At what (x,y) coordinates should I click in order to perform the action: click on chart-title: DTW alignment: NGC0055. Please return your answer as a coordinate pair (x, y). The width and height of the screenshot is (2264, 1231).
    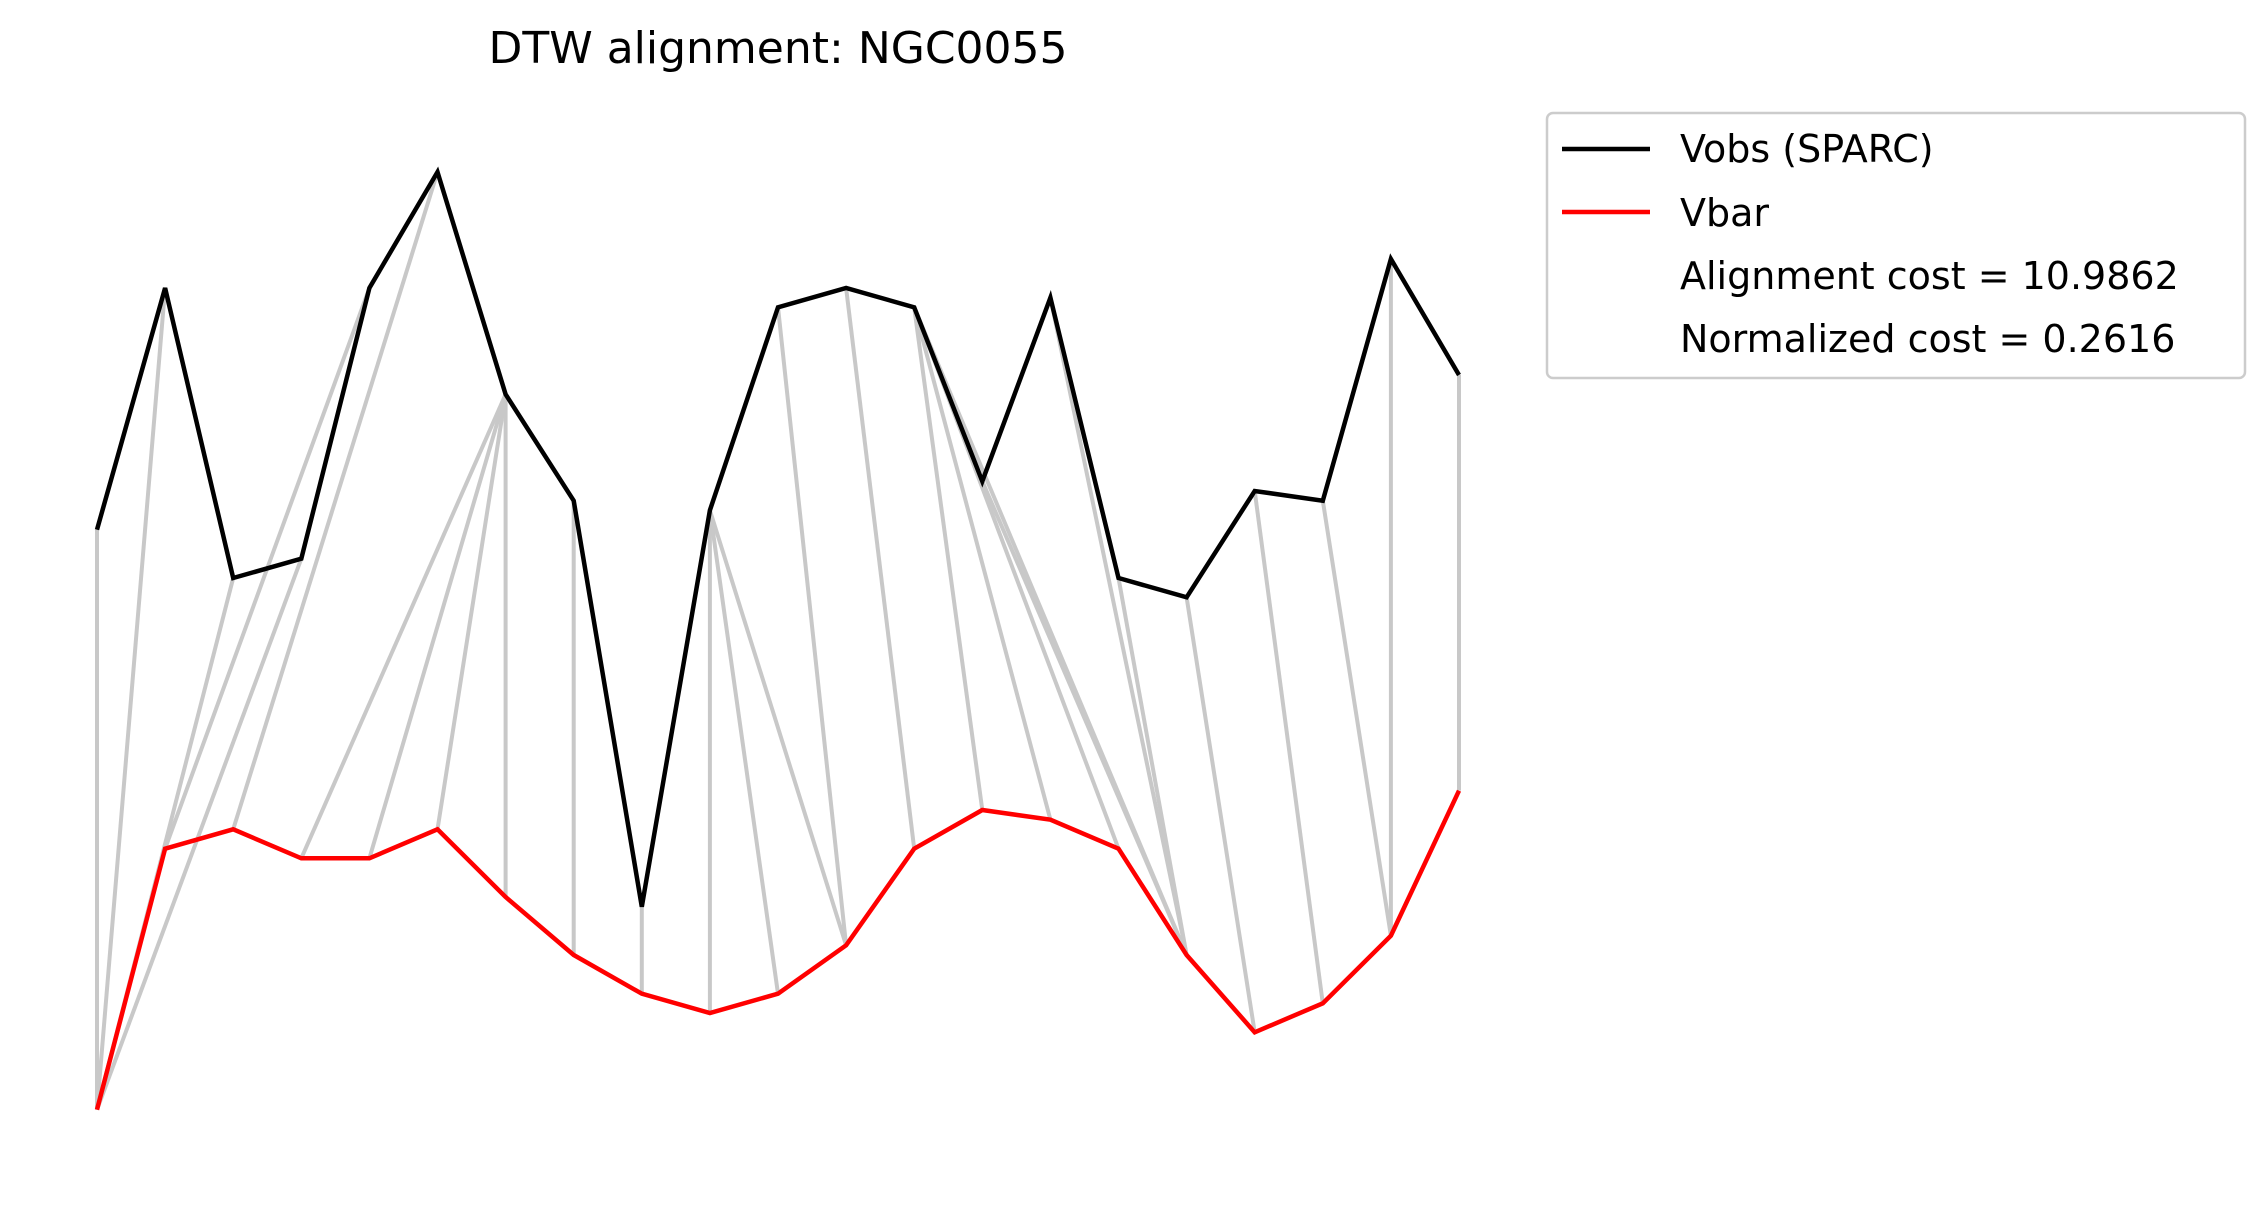
    Looking at the image, I should click on (777, 48).